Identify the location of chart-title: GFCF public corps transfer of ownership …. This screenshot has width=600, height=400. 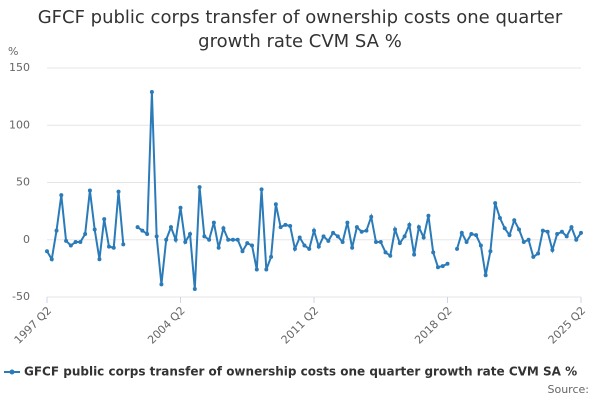
(300, 29).